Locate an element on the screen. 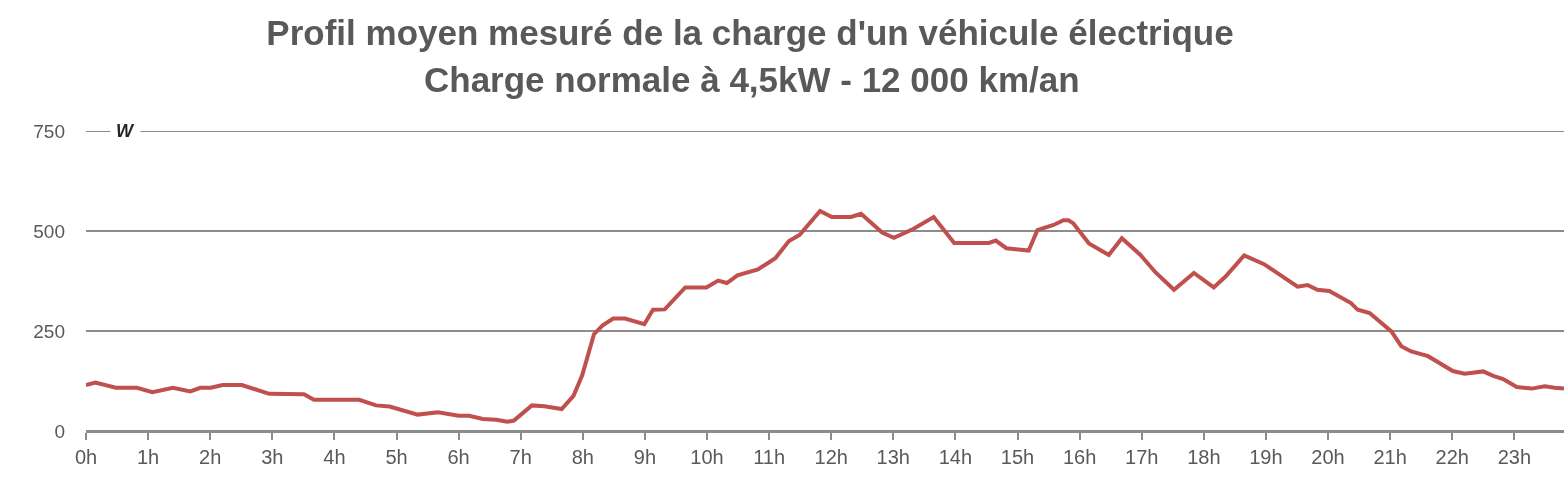 The image size is (1564, 480). x-tick-label: 3h is located at coordinates (272, 457).